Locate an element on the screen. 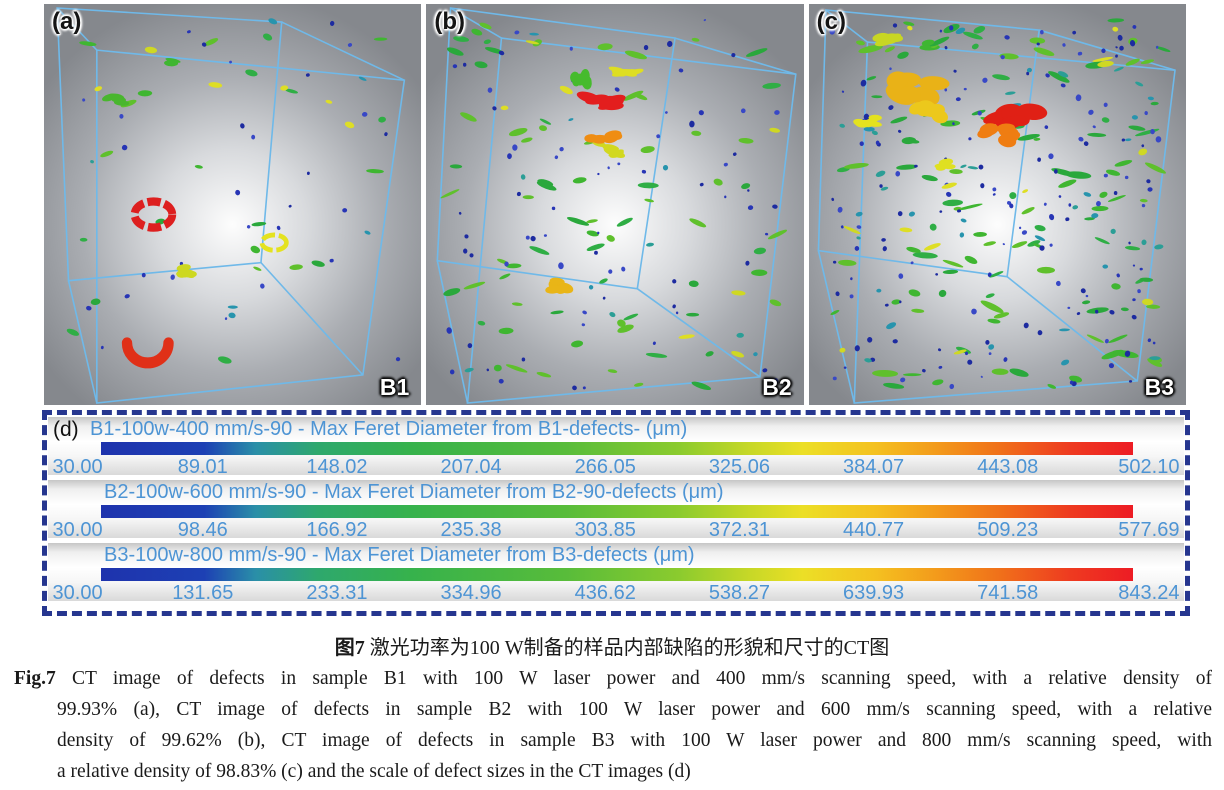 Image resolution: width=1224 pixels, height=790 pixels. tick-value: 577.69 is located at coordinates (1149, 530).